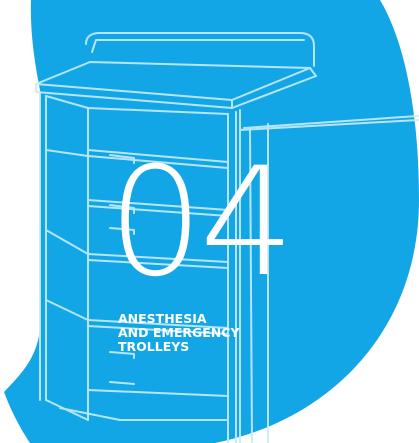 This screenshot has height=443, width=419. I want to click on section-title-line-3: TROLLEYS, so click(154, 346).